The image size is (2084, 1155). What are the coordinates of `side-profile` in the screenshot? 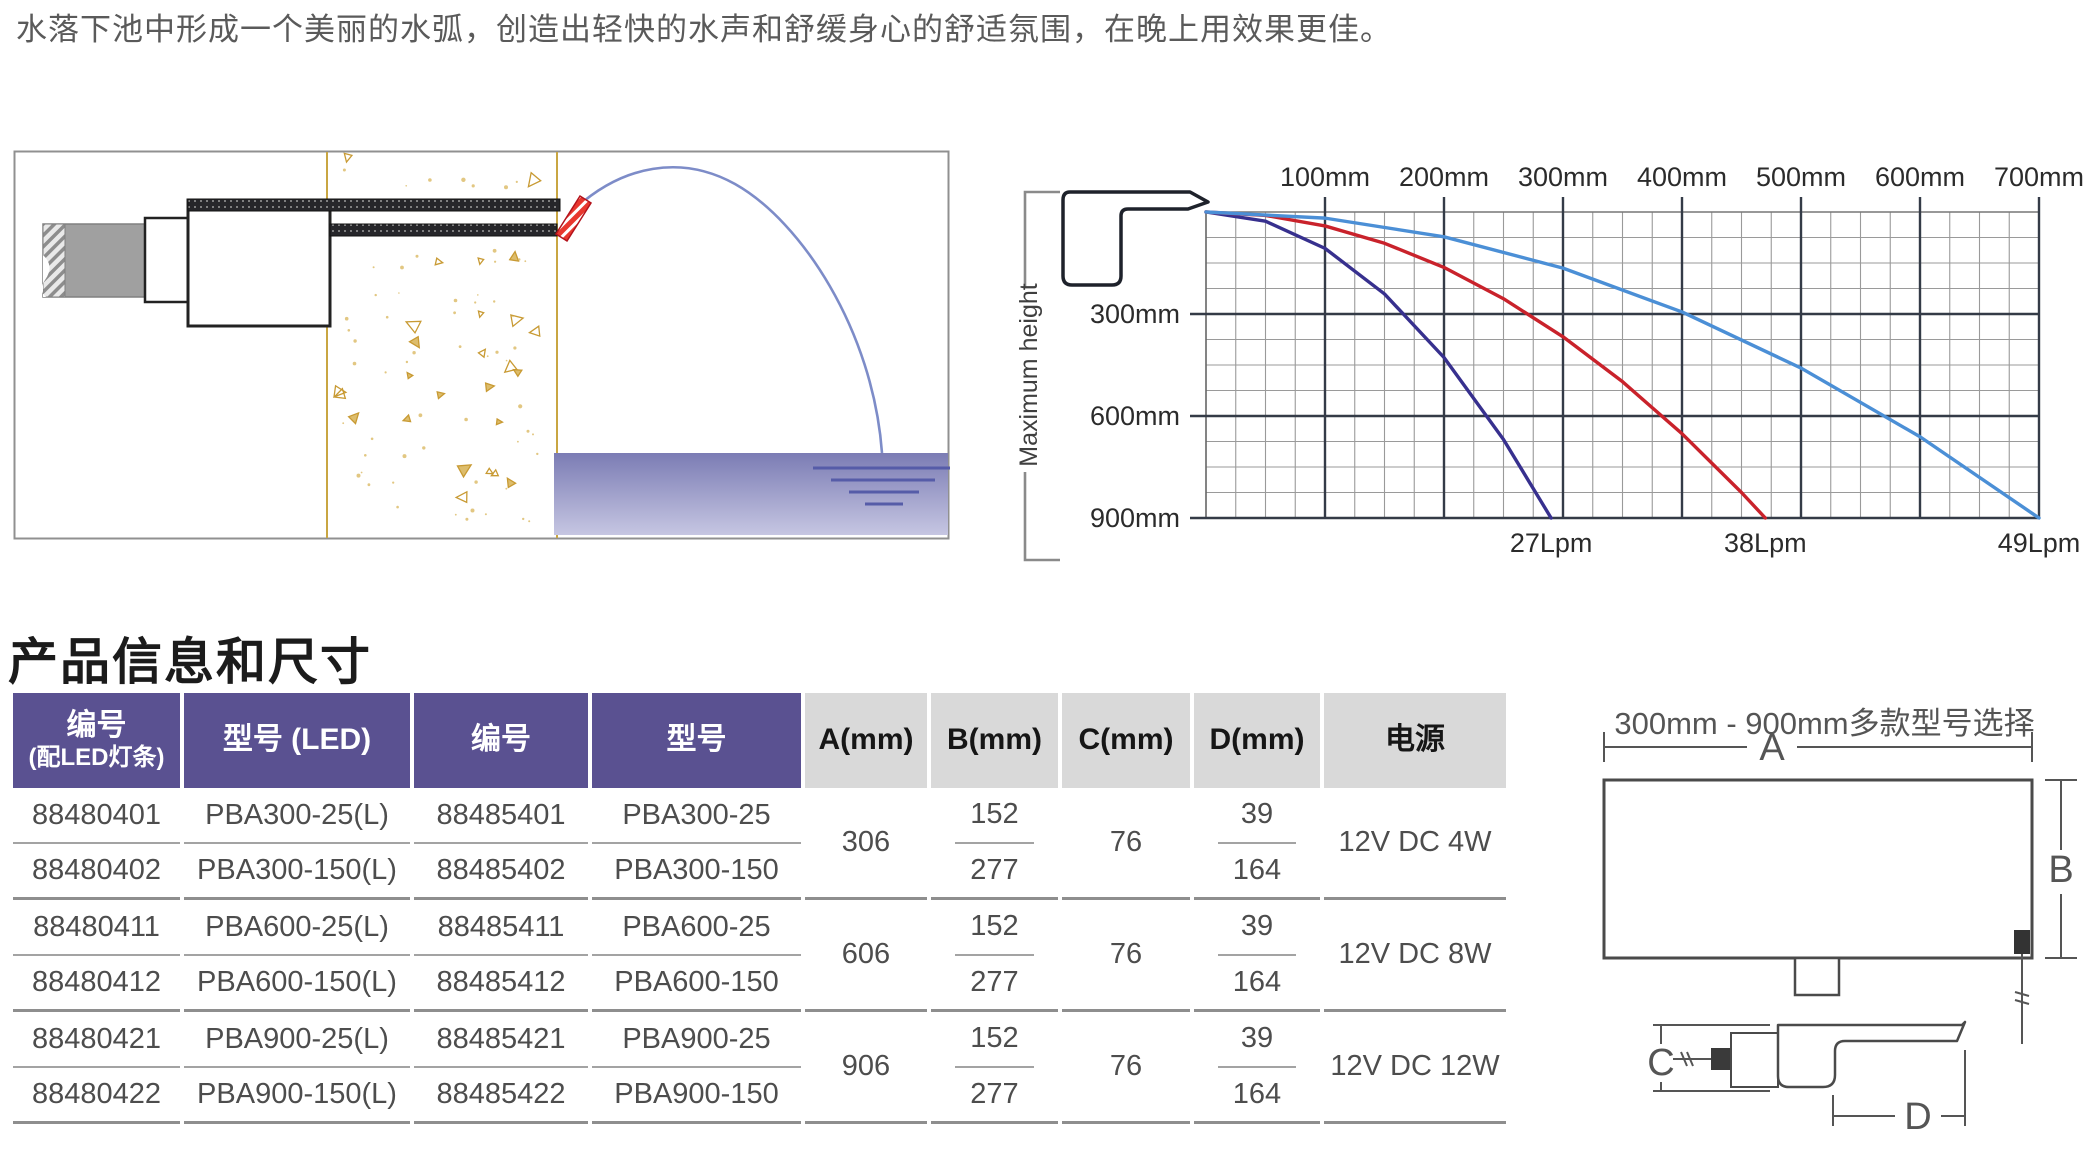 It's located at (1871, 1054).